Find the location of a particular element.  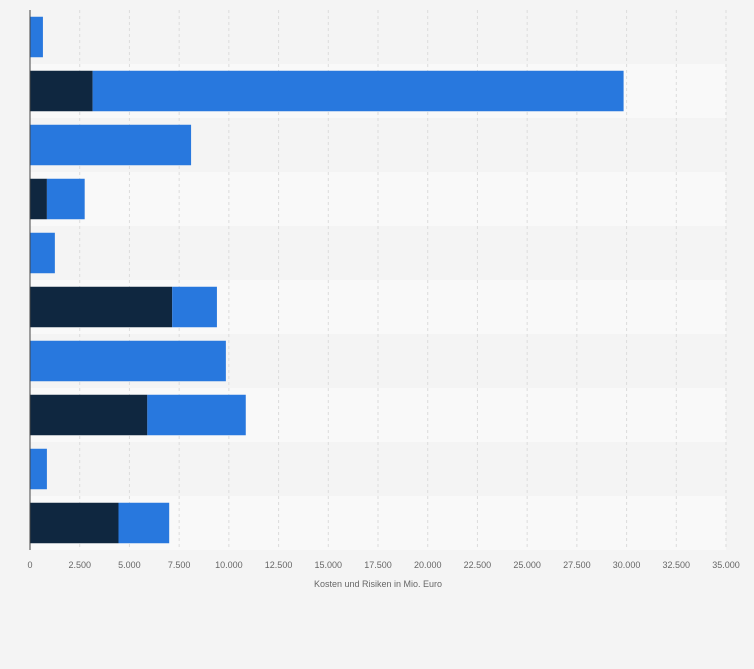

x-tick-label: 2.500 is located at coordinates (79, 565).